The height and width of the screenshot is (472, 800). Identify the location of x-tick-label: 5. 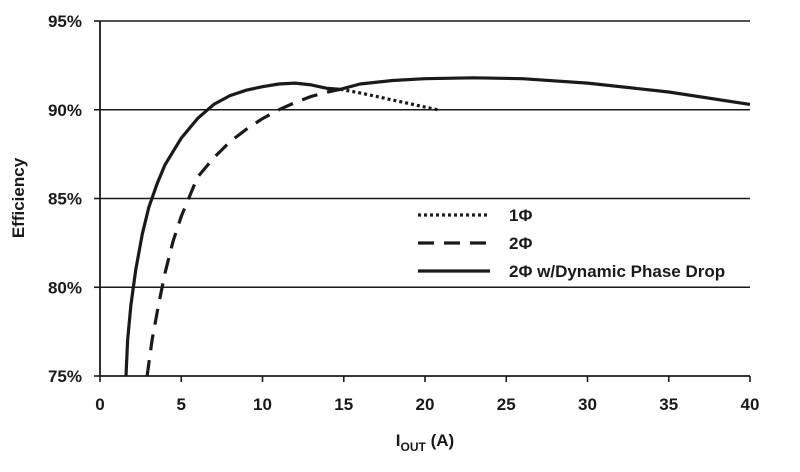
(181, 404).